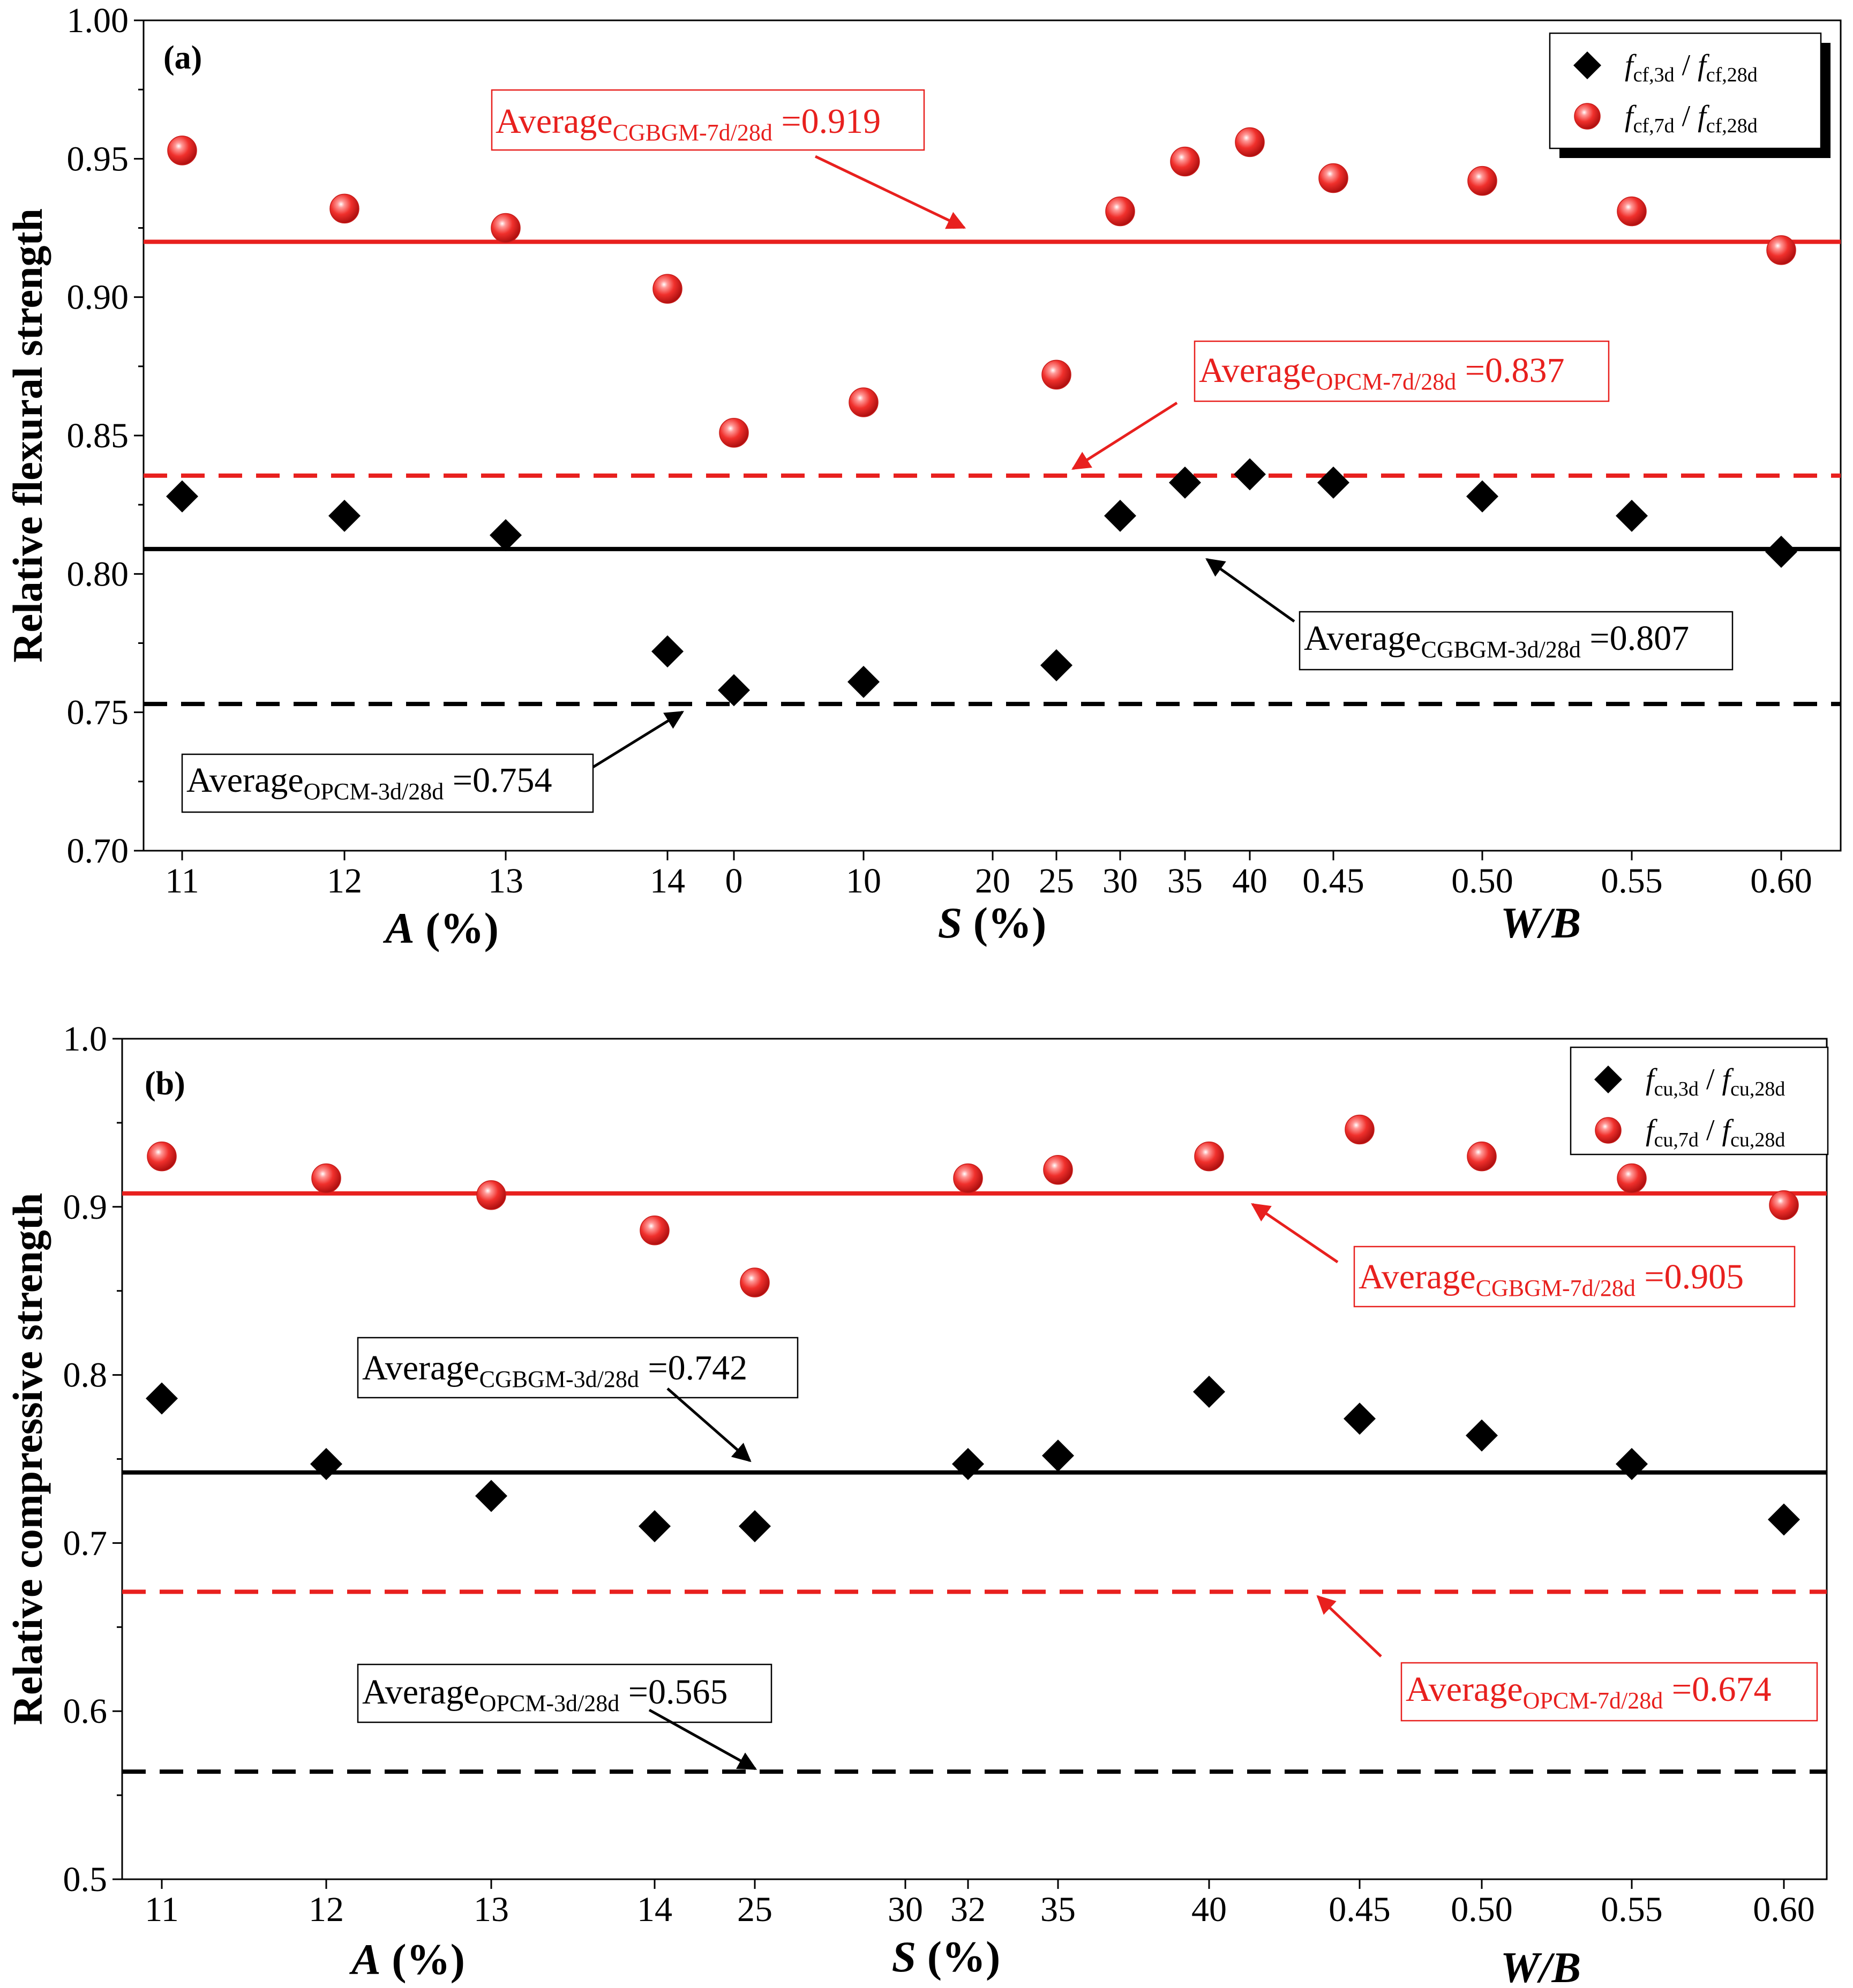  Describe the element at coordinates (85, 1039) in the screenshot. I see `y-tick-label: 1.0` at that location.